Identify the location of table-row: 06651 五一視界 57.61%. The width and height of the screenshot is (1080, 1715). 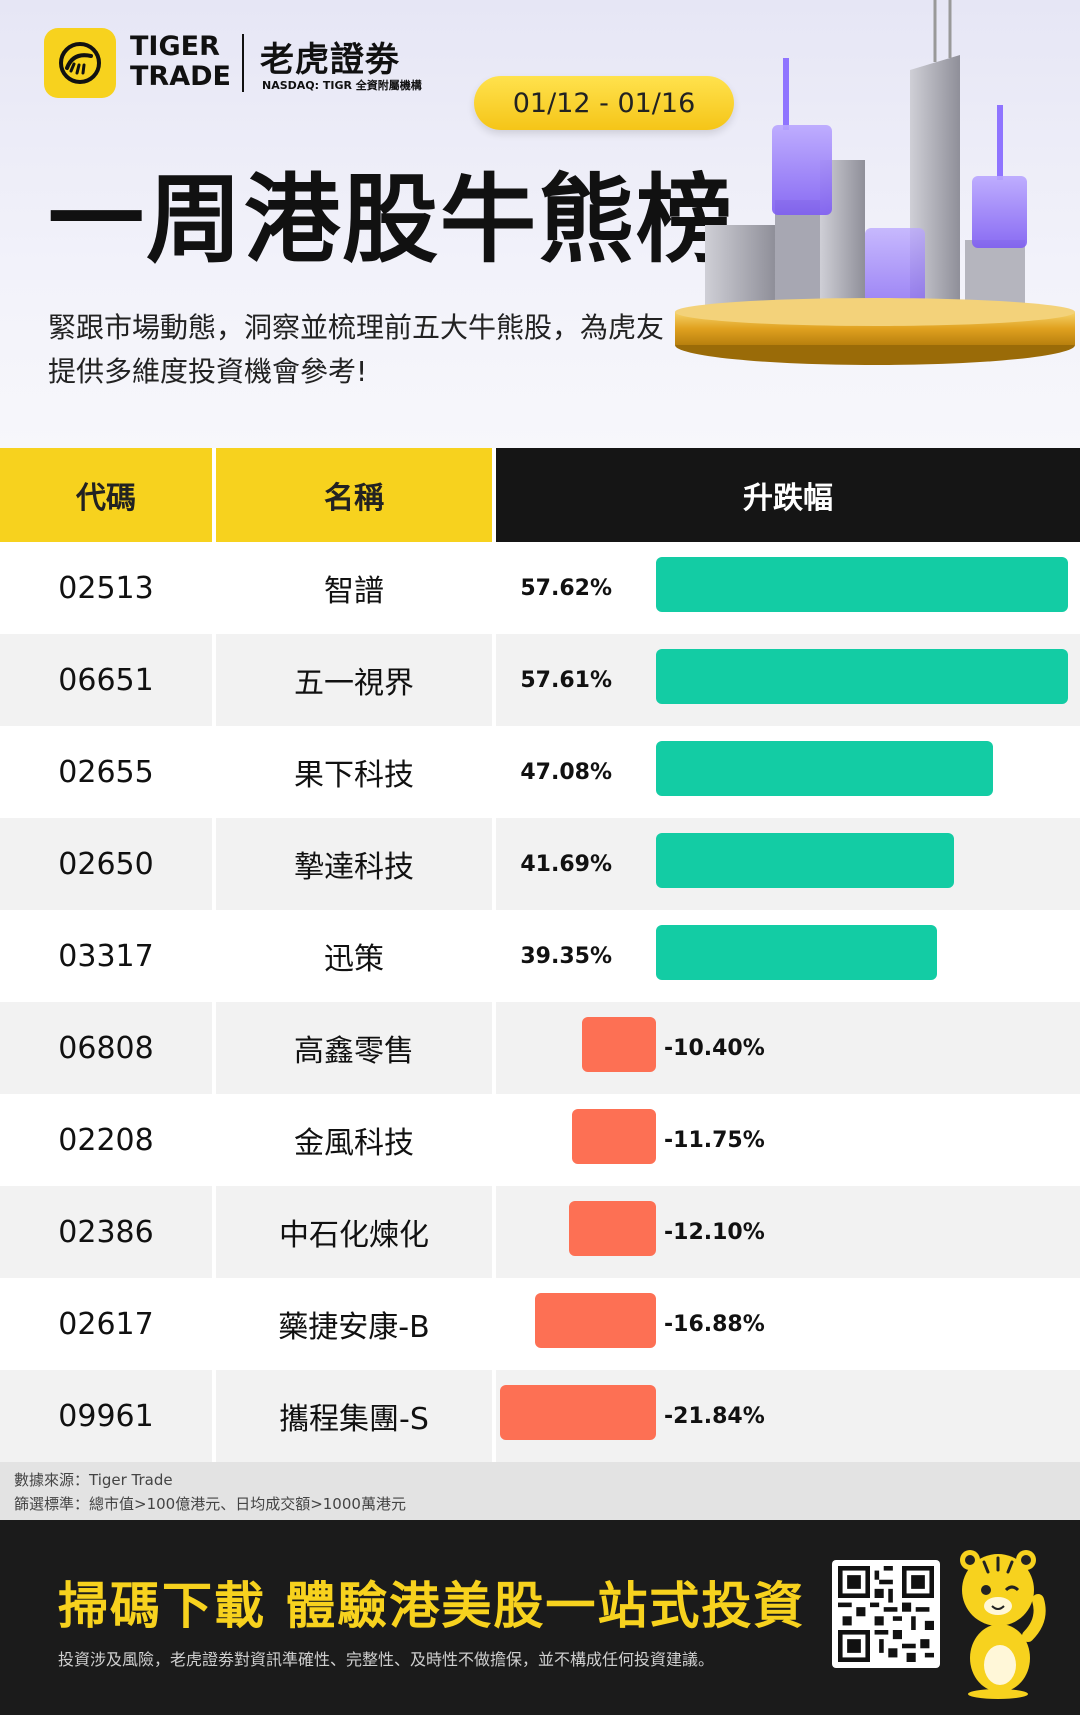
(540, 680).